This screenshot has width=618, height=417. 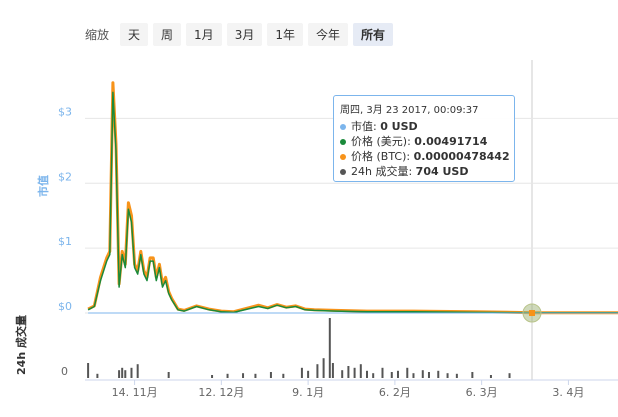 I want to click on x-tick-label: 3. 4月, so click(x=568, y=392).